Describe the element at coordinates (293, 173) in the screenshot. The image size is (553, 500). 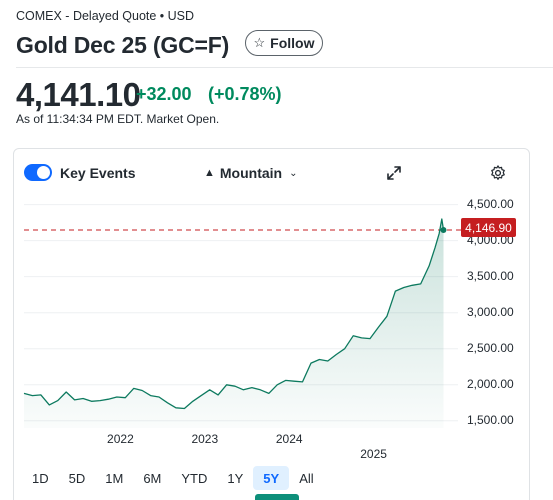
I see `chevron-down-icon: ⌄` at that location.